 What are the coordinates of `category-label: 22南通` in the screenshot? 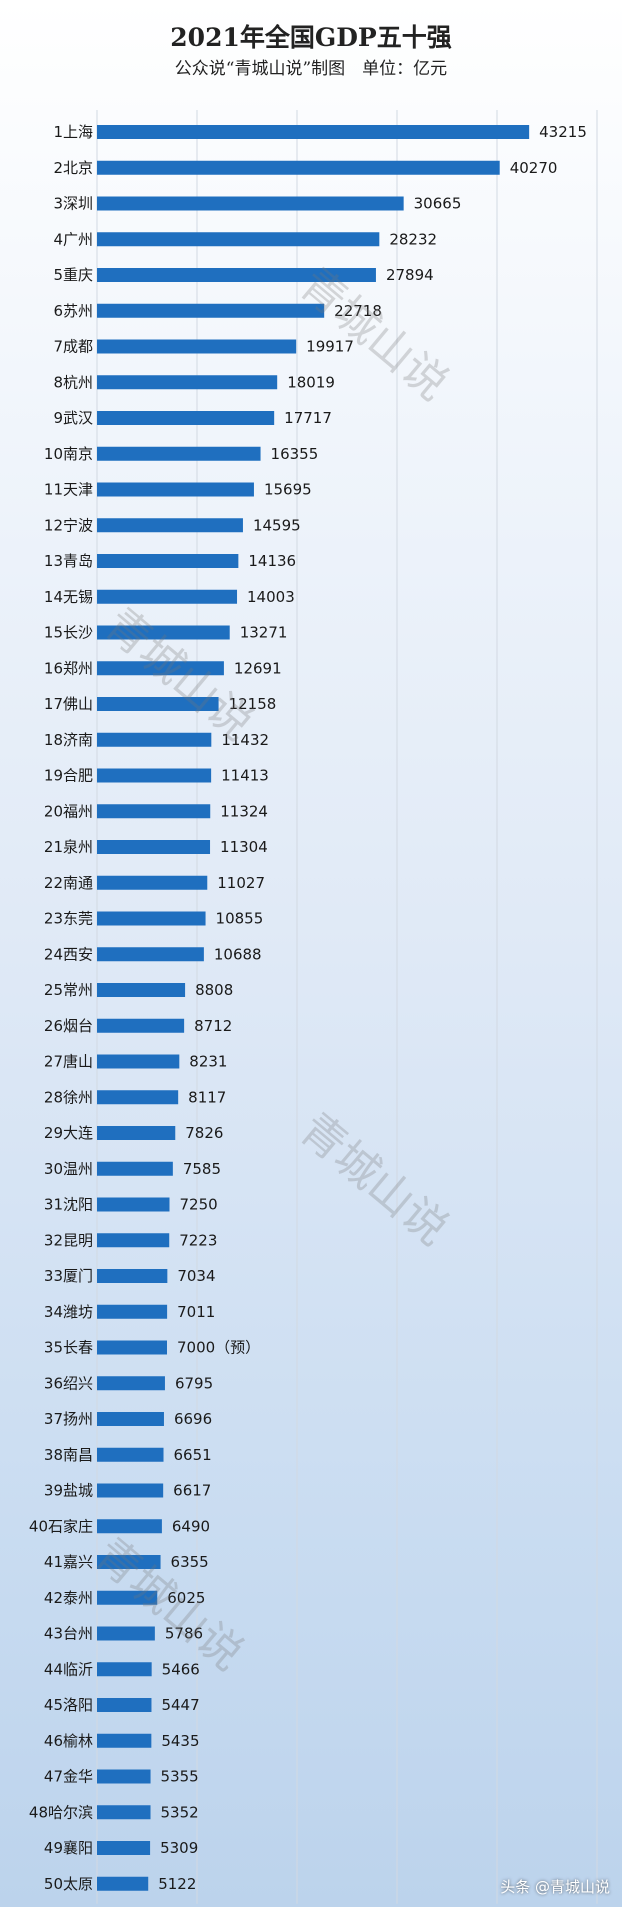 It's located at (68, 883).